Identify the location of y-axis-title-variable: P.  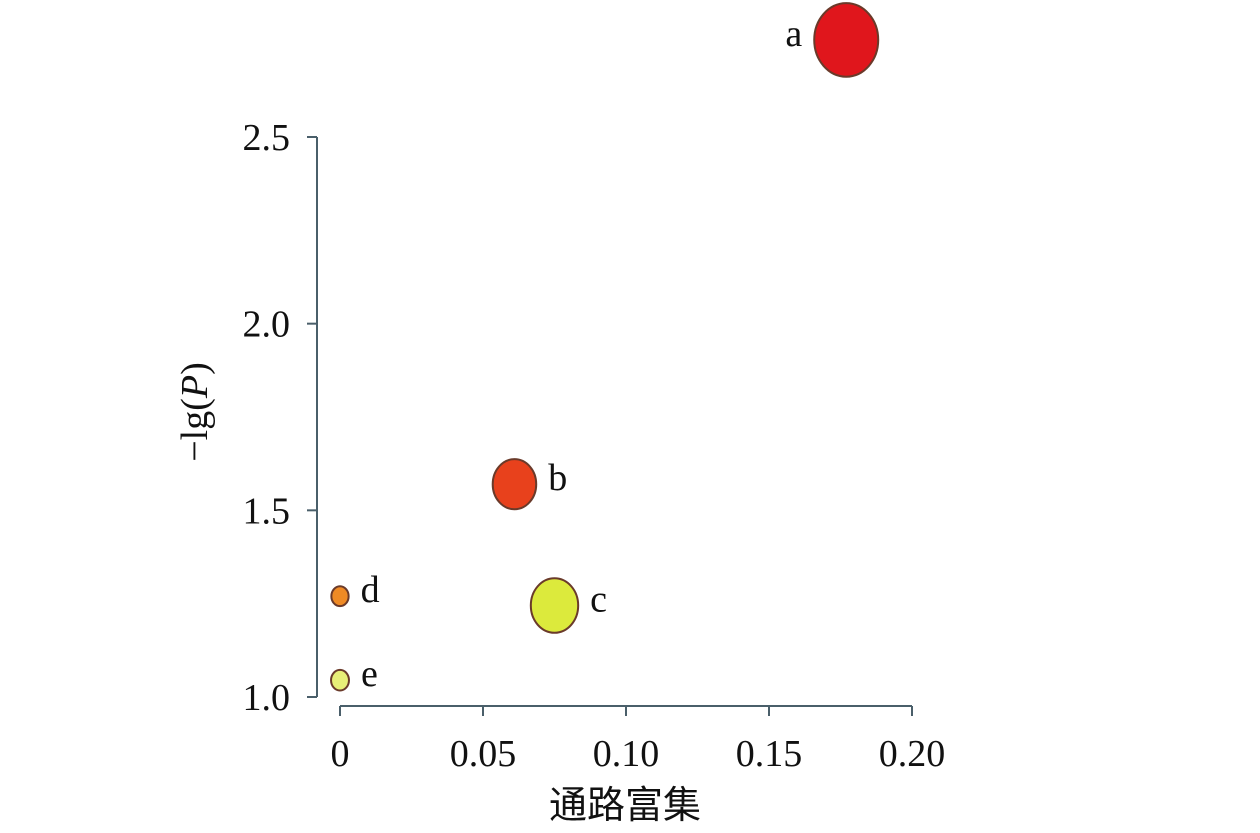
(195, 387).